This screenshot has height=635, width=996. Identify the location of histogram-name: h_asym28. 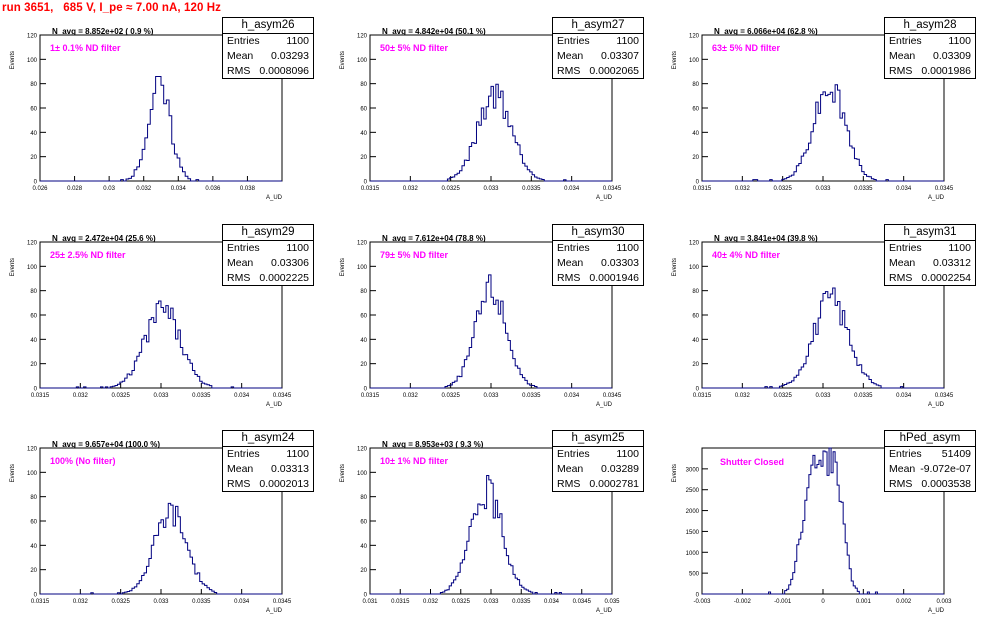
(930, 26).